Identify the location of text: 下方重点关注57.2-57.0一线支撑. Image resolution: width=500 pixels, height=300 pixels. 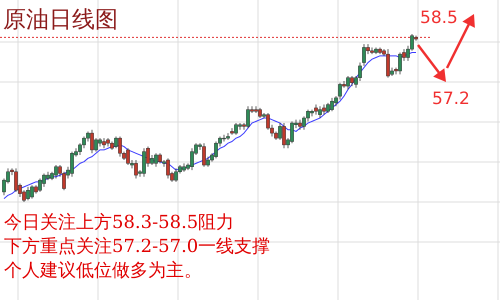
(137, 246).